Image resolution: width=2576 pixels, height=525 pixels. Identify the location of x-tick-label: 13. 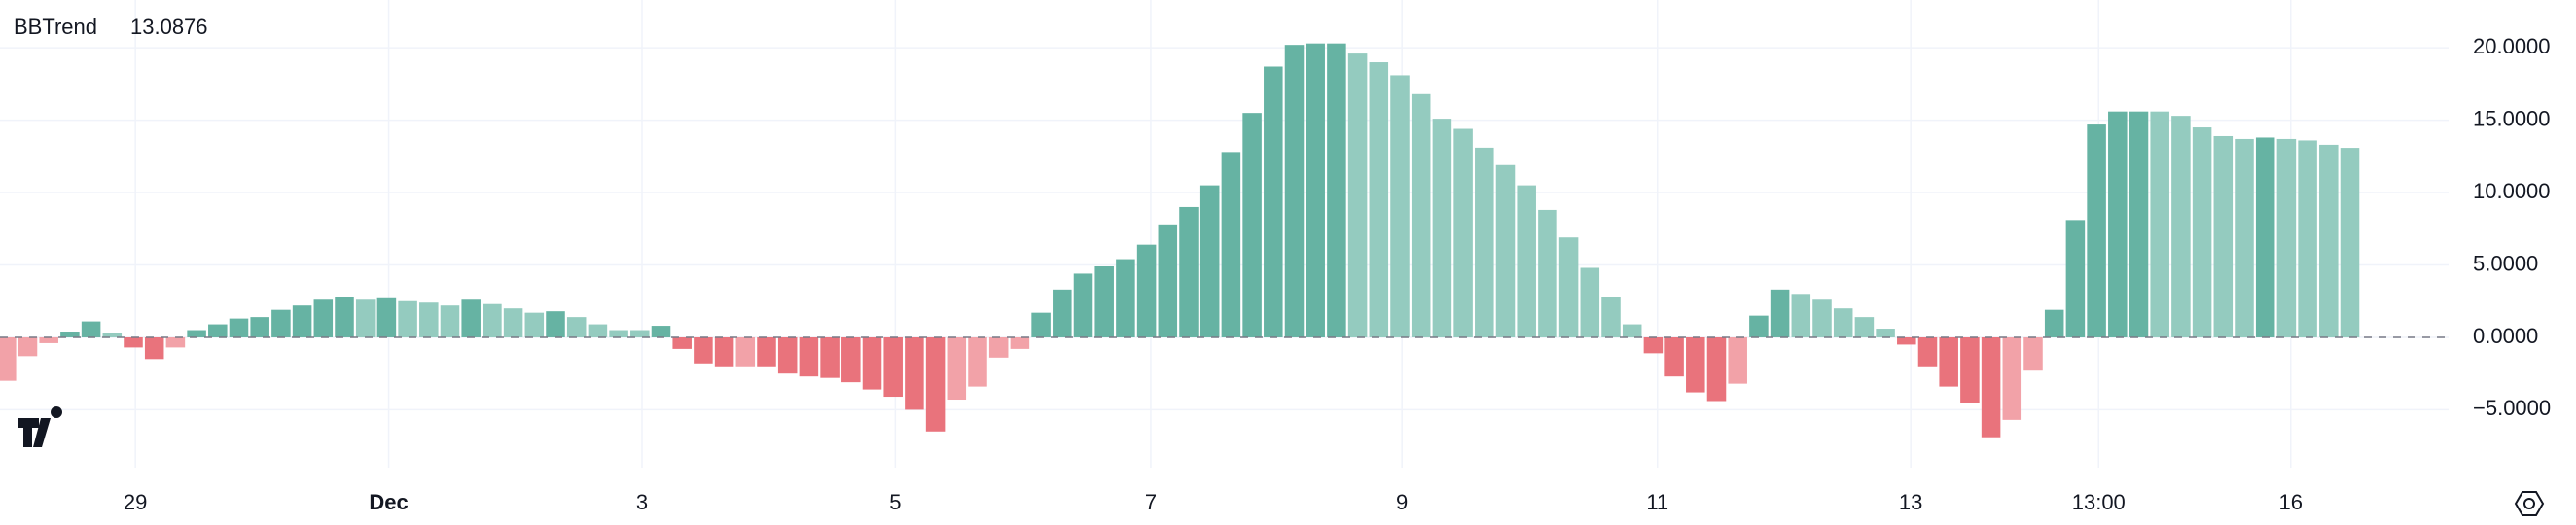
(1910, 502).